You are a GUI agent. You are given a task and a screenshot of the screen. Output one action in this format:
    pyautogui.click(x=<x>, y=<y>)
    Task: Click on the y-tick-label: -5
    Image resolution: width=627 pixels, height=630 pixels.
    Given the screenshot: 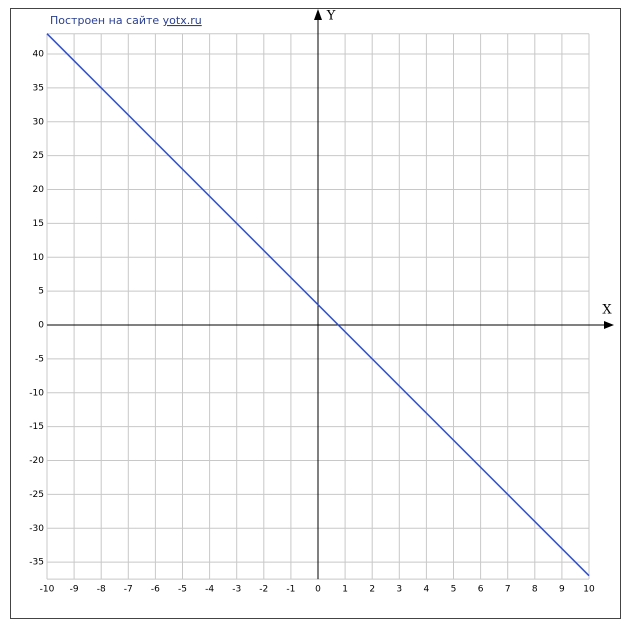 What is the action you would take?
    pyautogui.click(x=39, y=359)
    